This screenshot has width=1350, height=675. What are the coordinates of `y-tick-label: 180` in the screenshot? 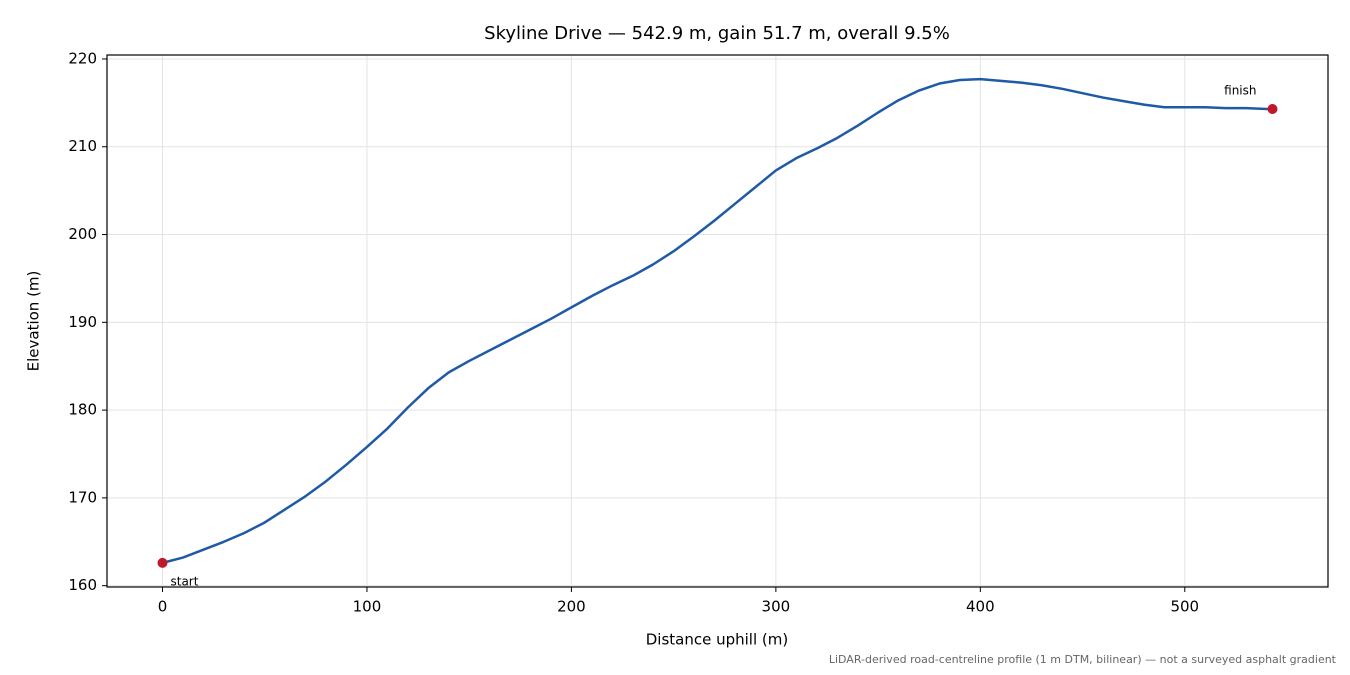 It's located at (82, 410).